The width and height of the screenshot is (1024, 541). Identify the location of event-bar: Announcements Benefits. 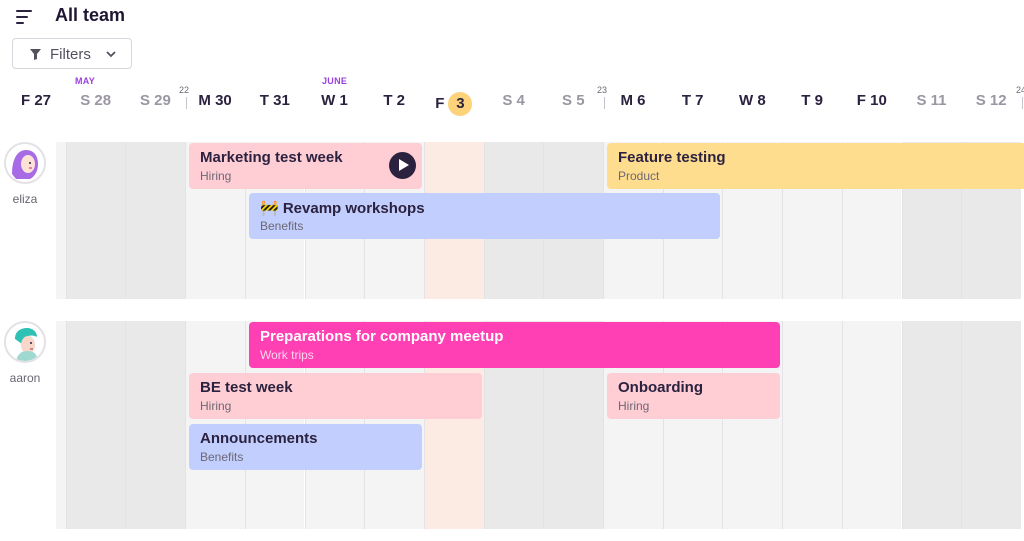
(305, 447).